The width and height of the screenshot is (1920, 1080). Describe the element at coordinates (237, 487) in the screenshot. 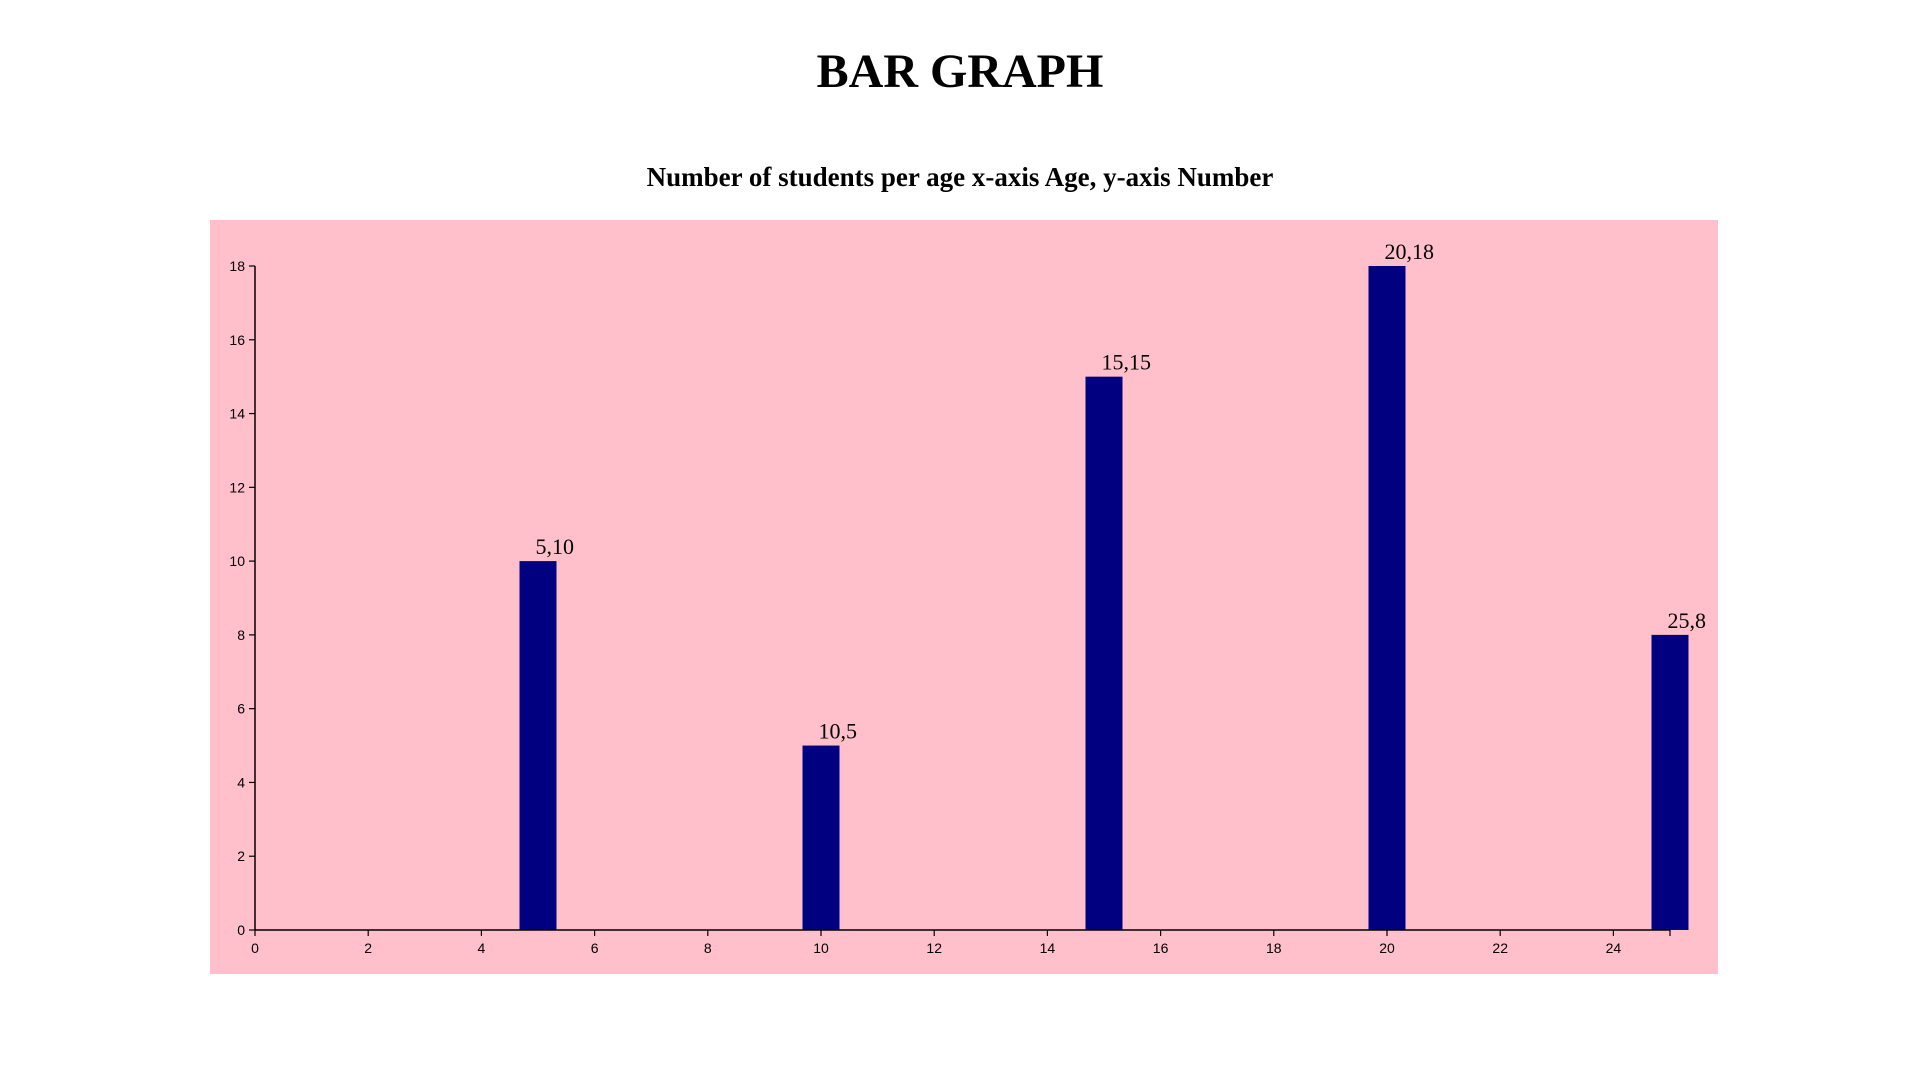

I see `y-tick-label: 12` at that location.